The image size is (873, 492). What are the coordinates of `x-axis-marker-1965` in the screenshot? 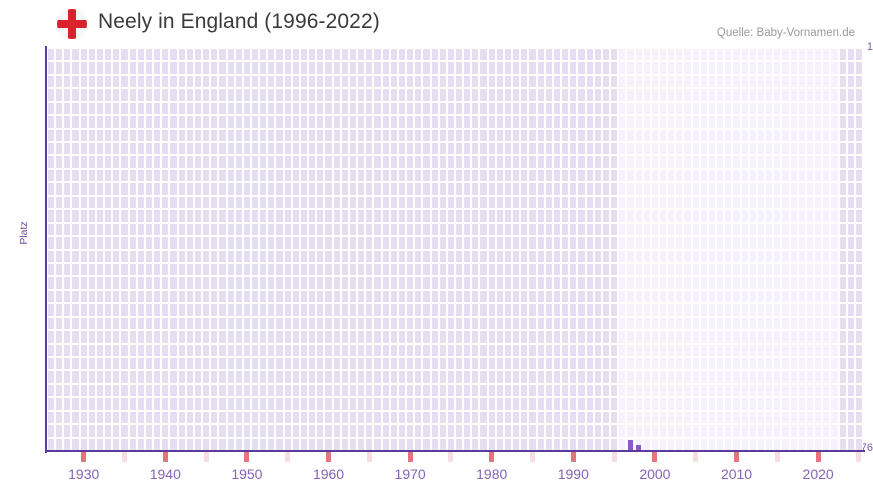 It's located at (369, 457).